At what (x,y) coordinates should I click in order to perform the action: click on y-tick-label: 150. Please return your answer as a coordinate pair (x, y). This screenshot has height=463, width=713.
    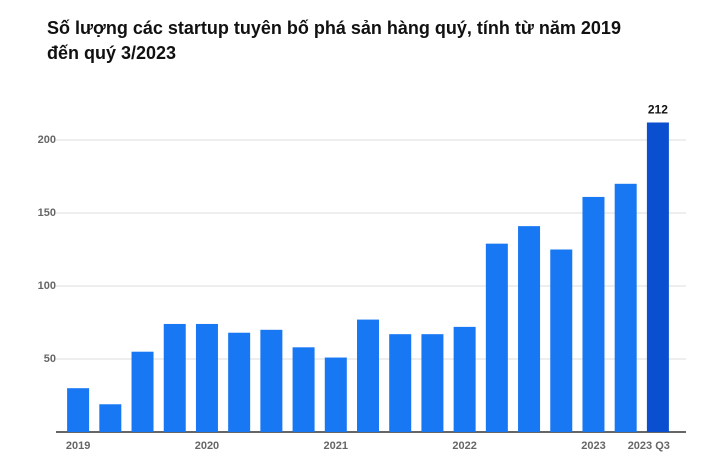
    Looking at the image, I should click on (47, 213).